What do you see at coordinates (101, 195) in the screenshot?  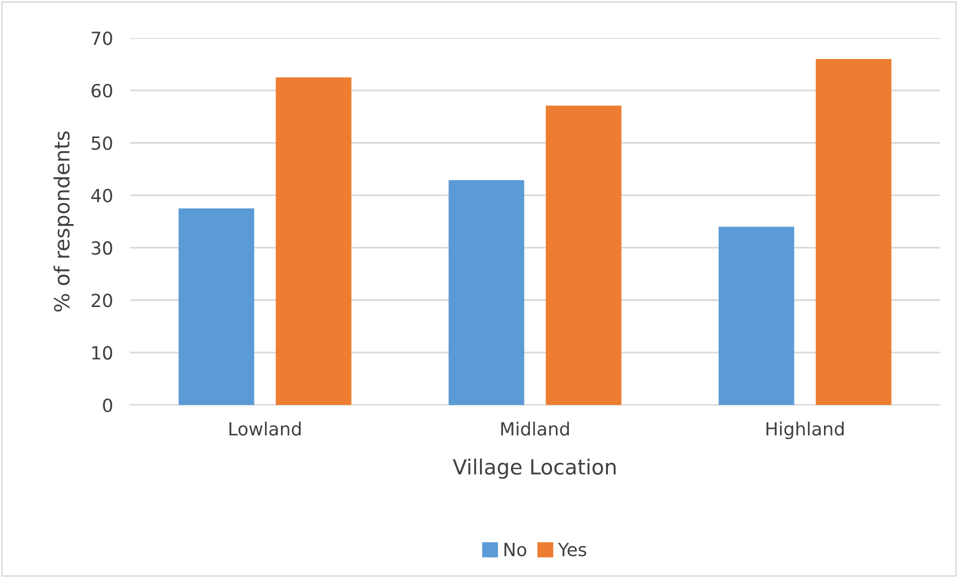 I see `y-tick-label: 40` at bounding box center [101, 195].